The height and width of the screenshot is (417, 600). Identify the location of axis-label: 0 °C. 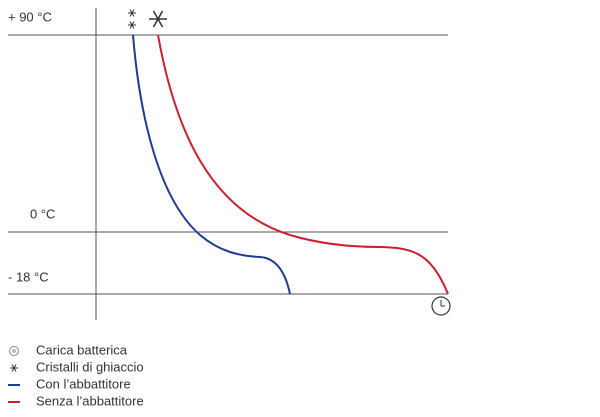
(42, 213).